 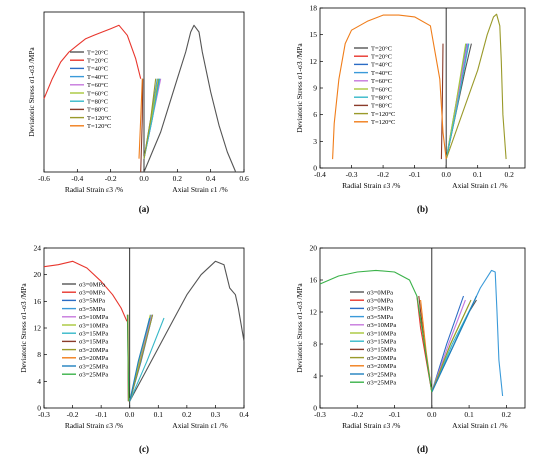 I want to click on panel-caption: (a), so click(x=144, y=209).